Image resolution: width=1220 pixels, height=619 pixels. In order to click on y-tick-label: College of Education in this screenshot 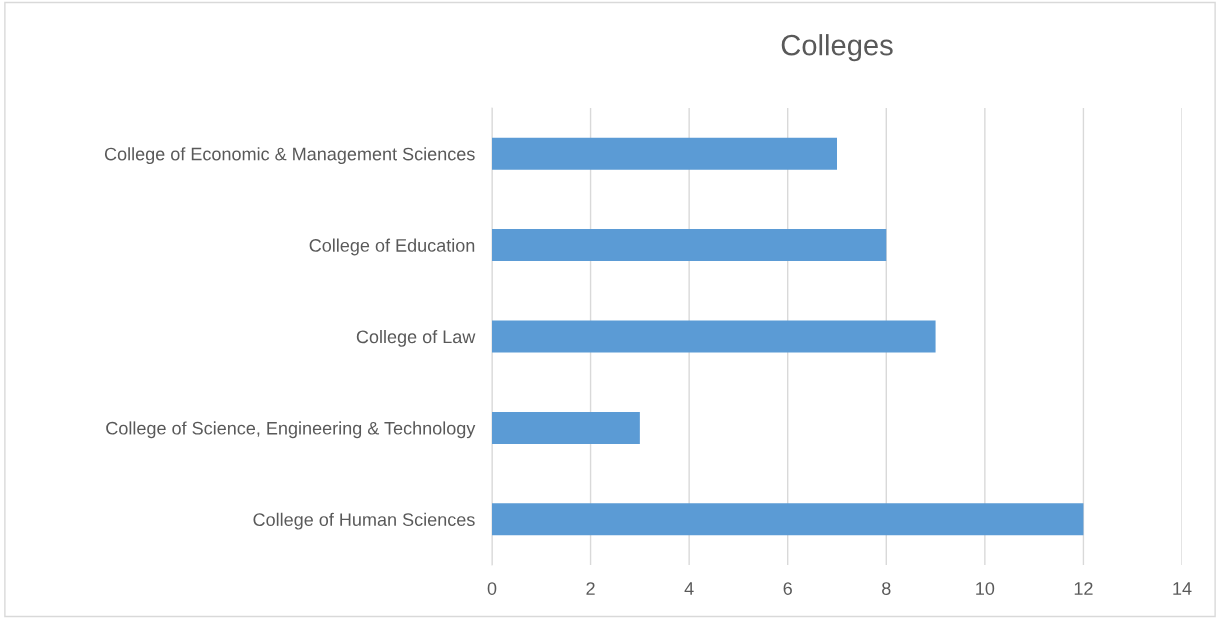, I will do `click(392, 247)`.